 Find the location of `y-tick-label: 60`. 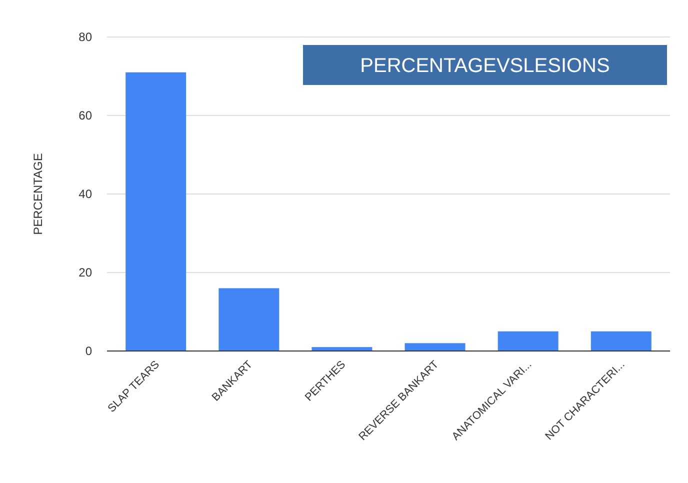

y-tick-label: 60 is located at coordinates (85, 115).